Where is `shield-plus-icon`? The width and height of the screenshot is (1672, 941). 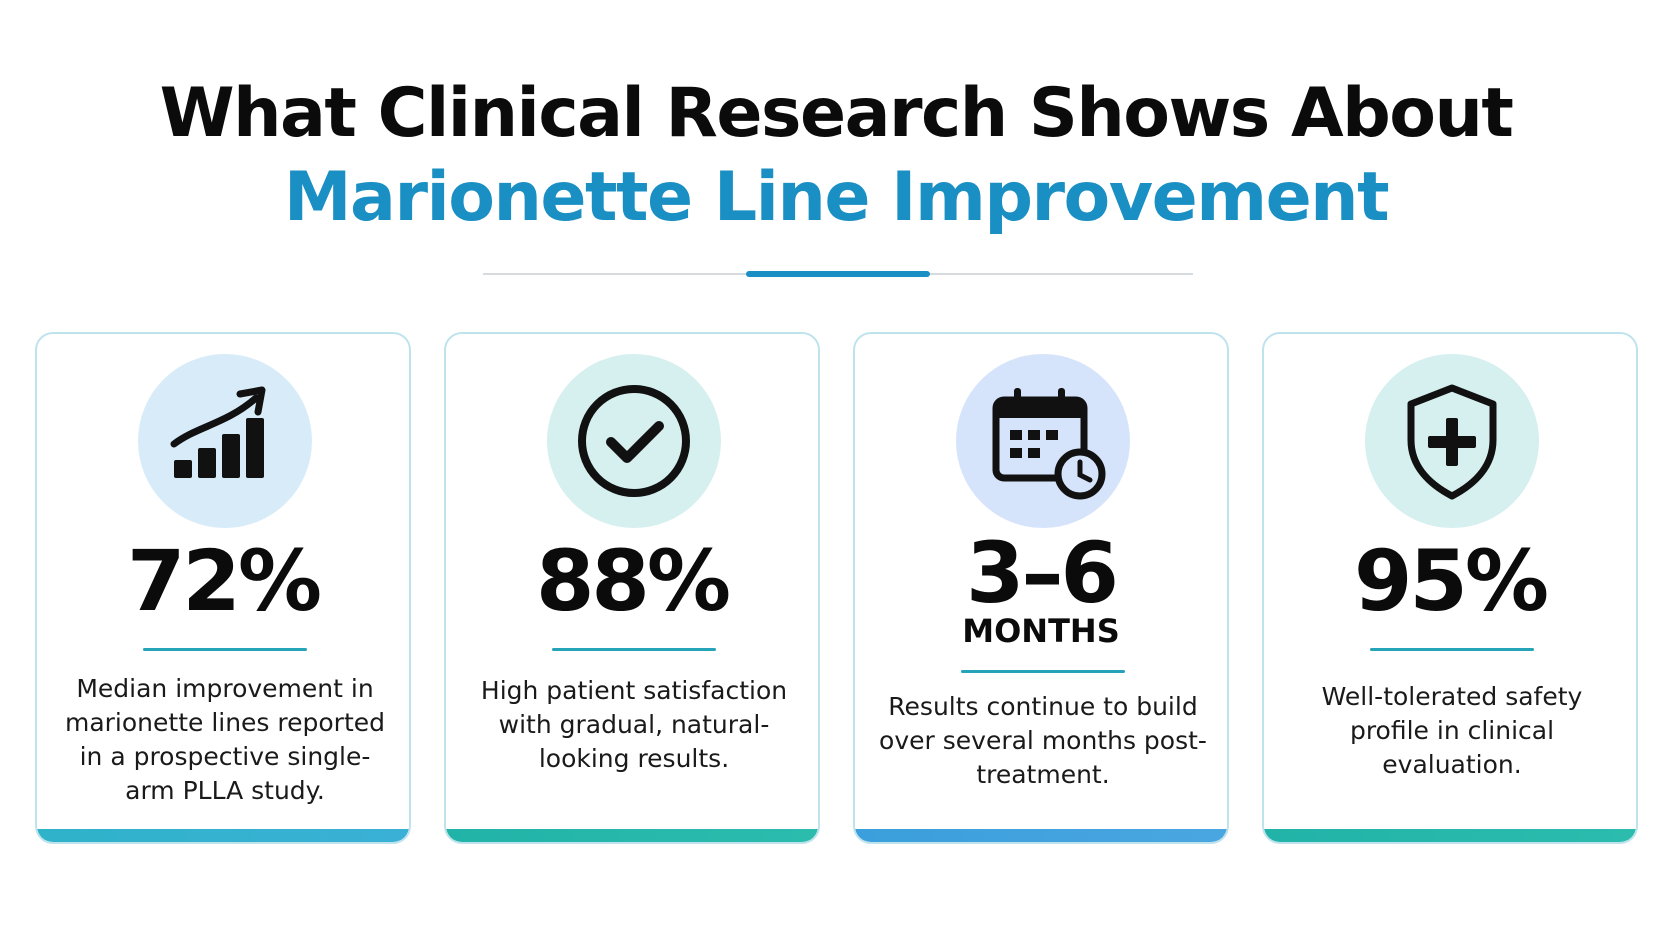 shield-plus-icon is located at coordinates (1452, 442).